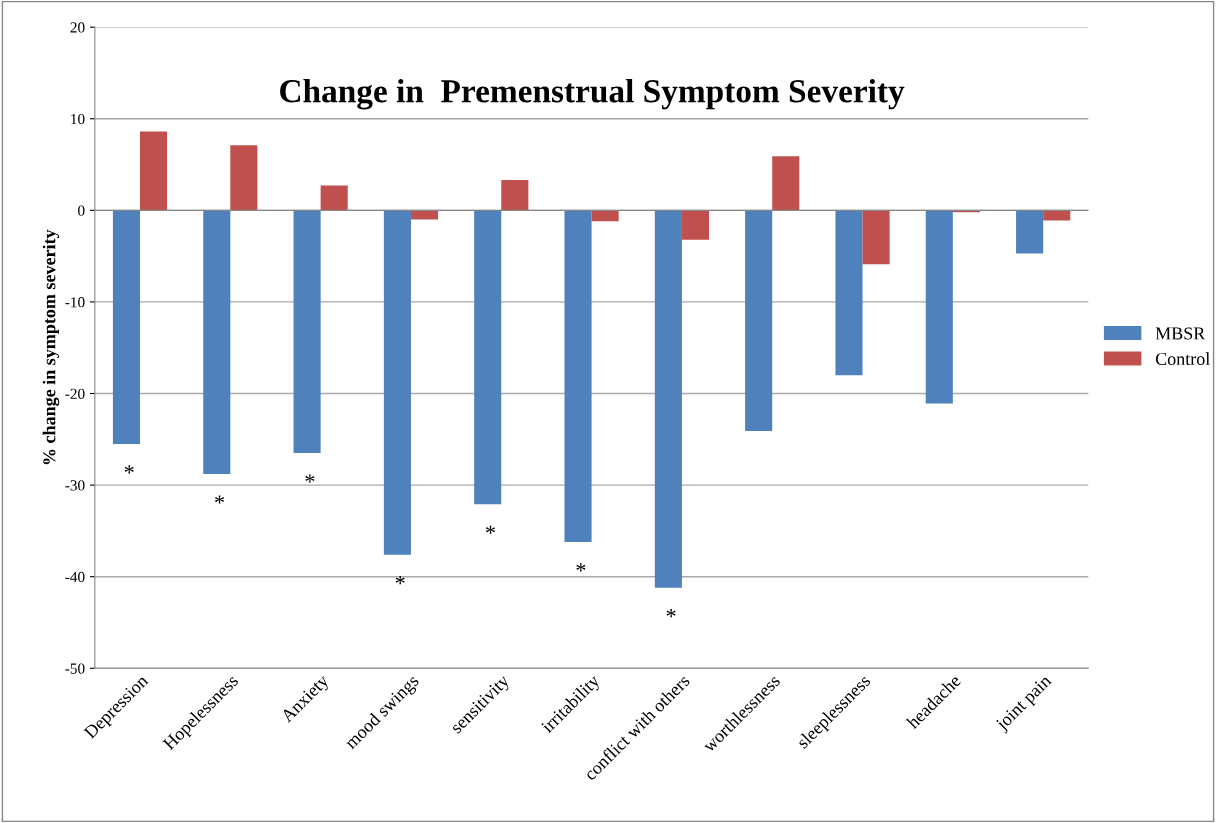  I want to click on y-axis-title: % change in symptom severity, so click(51, 347).